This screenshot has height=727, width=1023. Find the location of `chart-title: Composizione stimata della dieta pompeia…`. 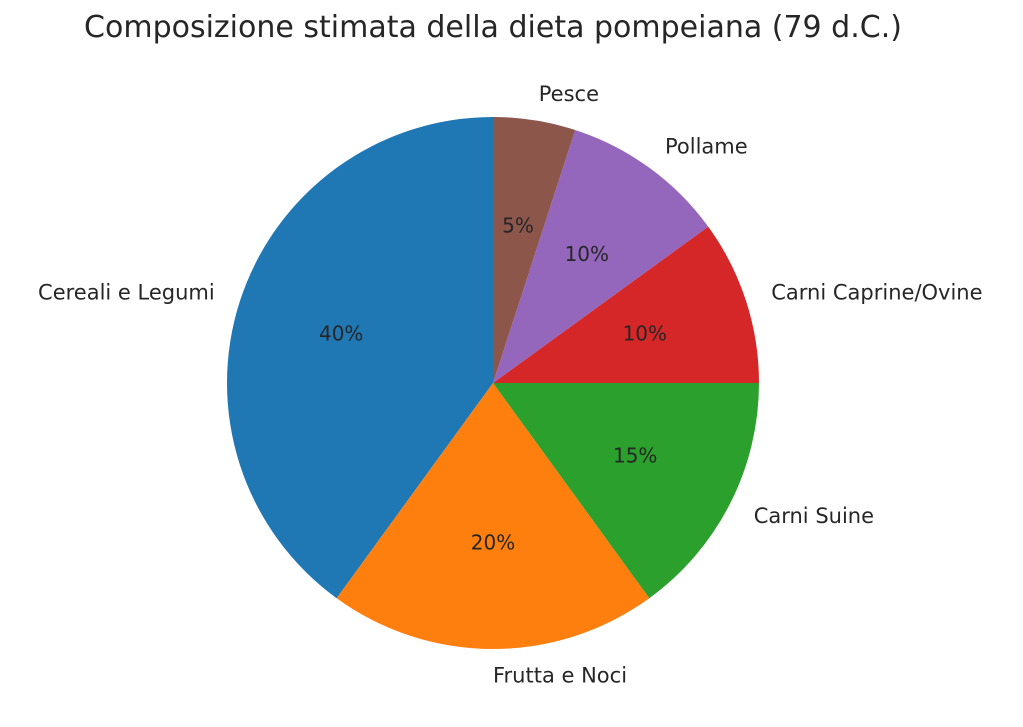

chart-title: Composizione stimata della dieta pompeia… is located at coordinates (493, 27).